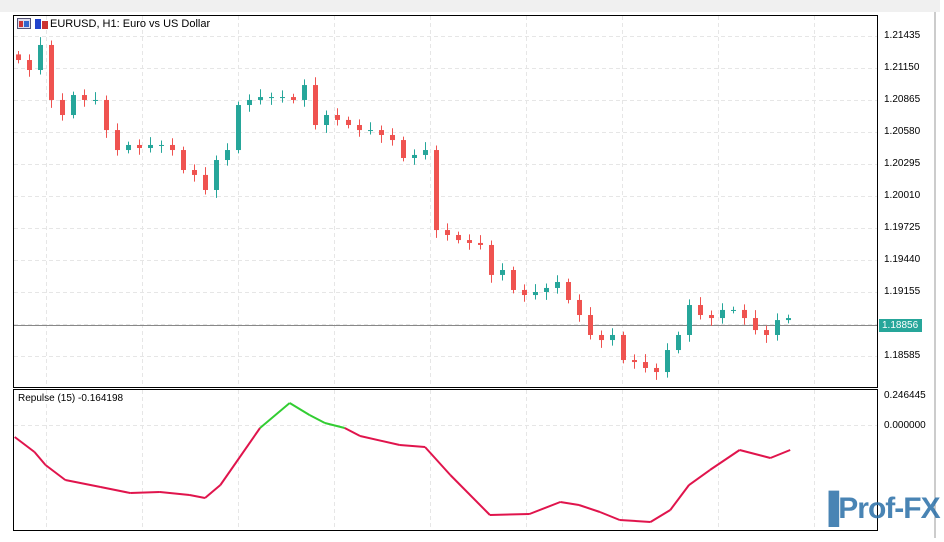 Image resolution: width=944 pixels, height=542 pixels. Describe the element at coordinates (902, 355) in the screenshot. I see `price-label: 1.18585` at that location.